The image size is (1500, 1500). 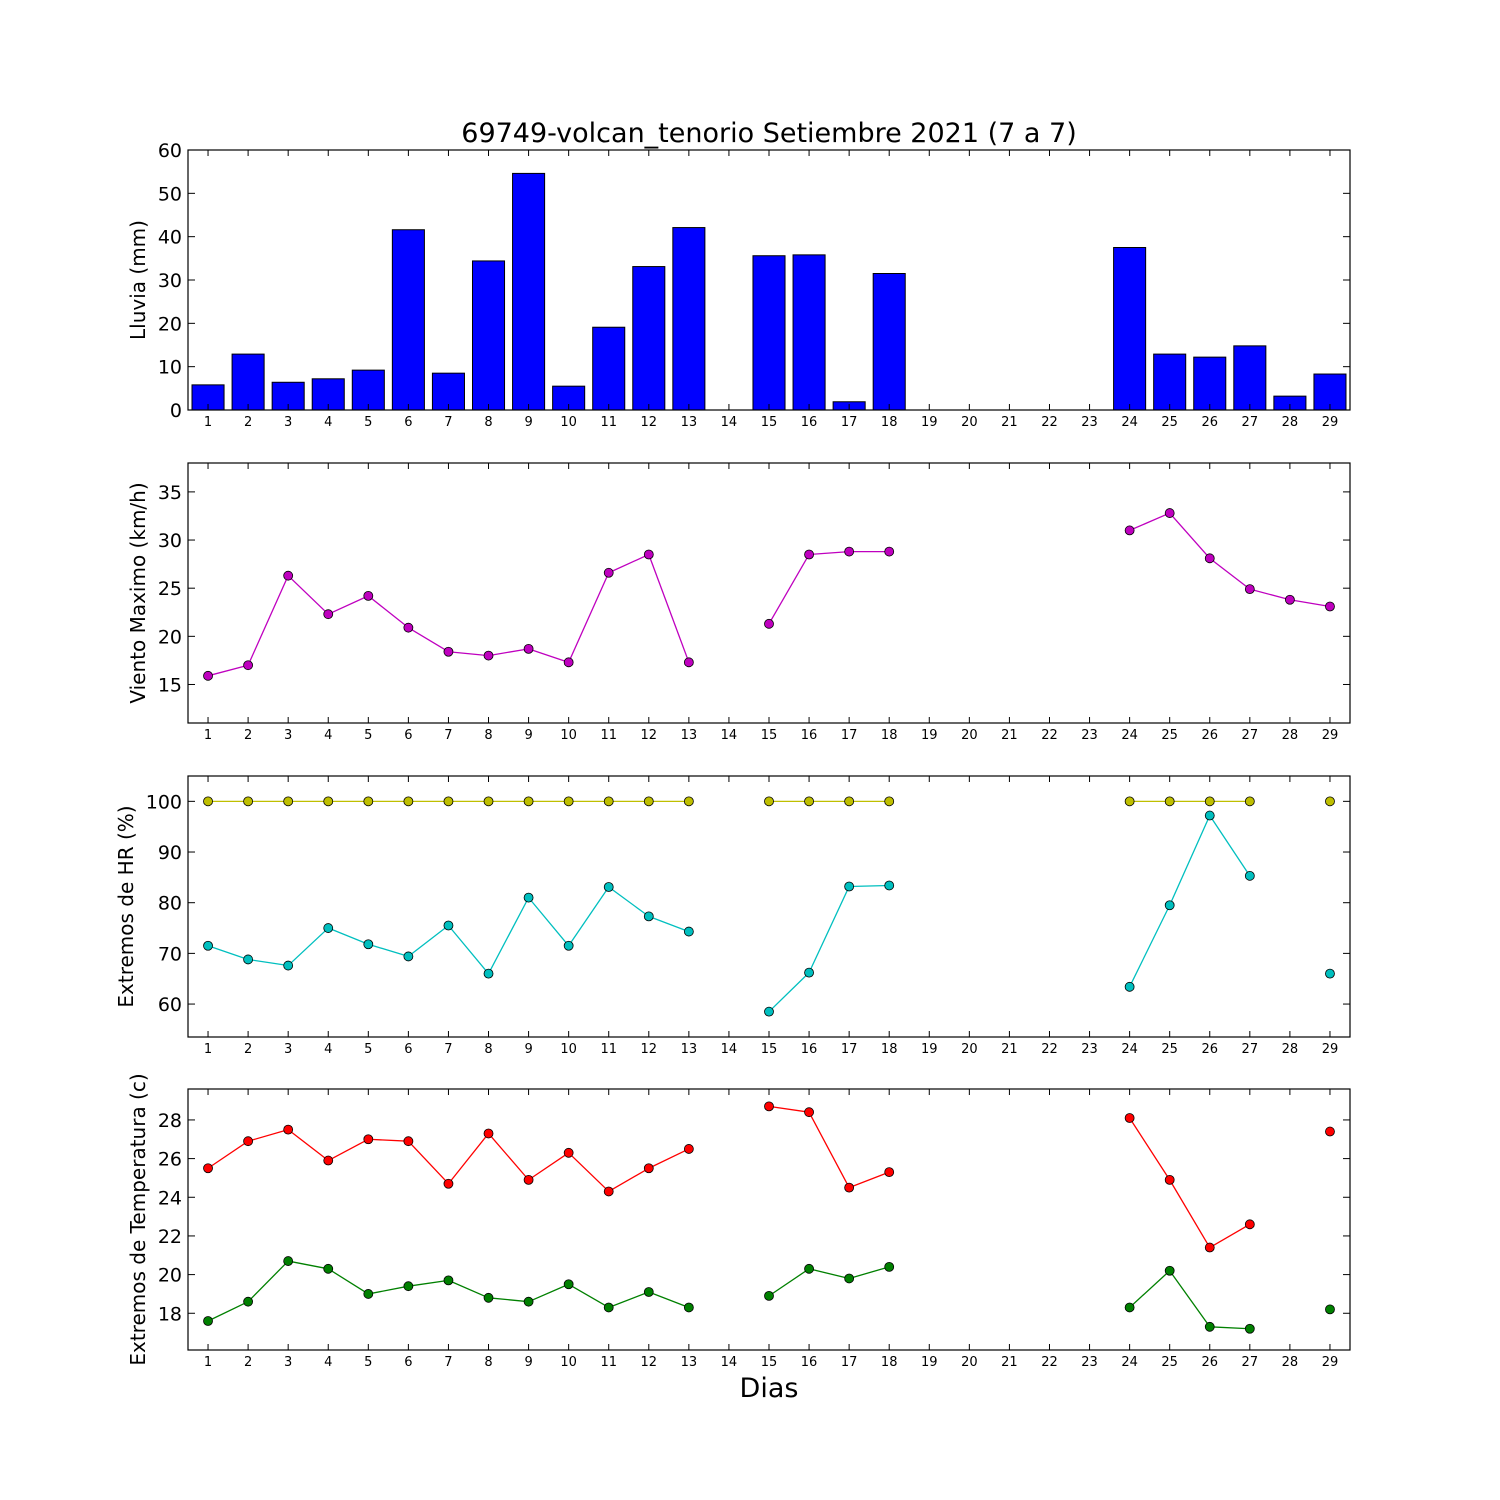 I want to click on y-tick-label: 20, so click(x=170, y=324).